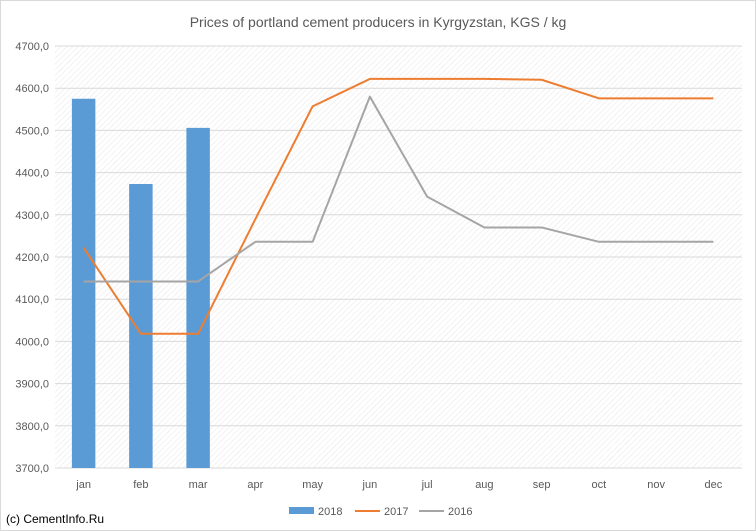 This screenshot has height=531, width=756. Describe the element at coordinates (656, 485) in the screenshot. I see `x-tick-label: nov` at that location.